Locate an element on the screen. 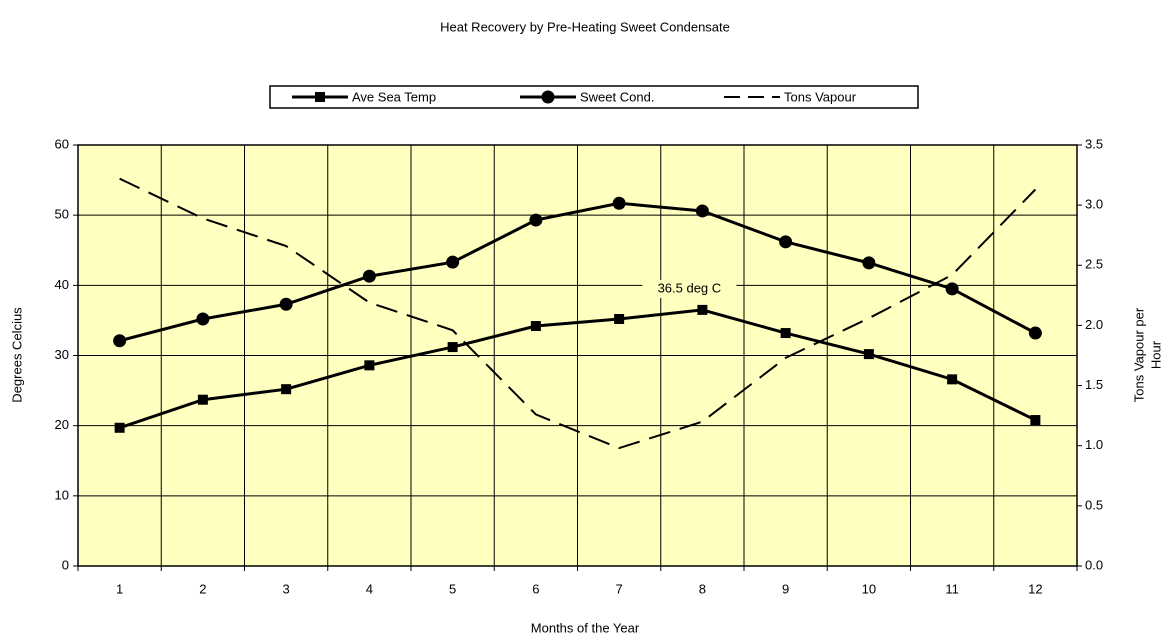 The height and width of the screenshot is (642, 1170). y-tick-label: 20 is located at coordinates (62, 424).